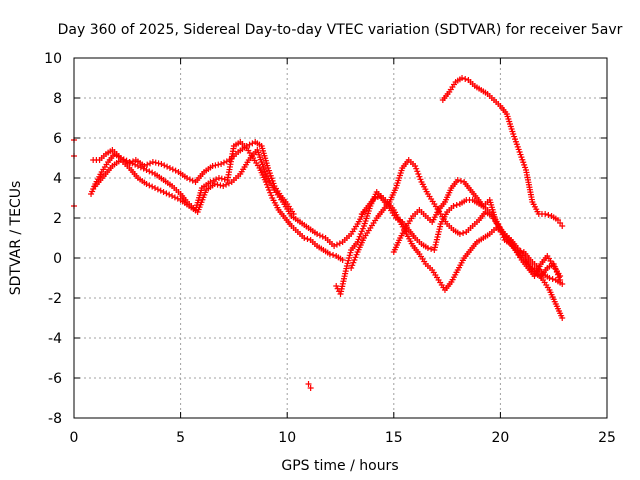  I want to click on y-tick-label: -6, so click(55, 379).